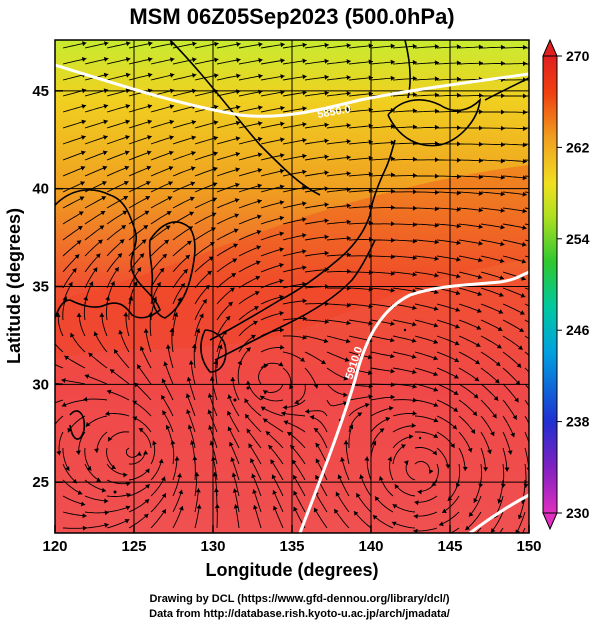 Image resolution: width=599 pixels, height=625 pixels. Describe the element at coordinates (550, 47) in the screenshot. I see `colorbar-max-arrow` at that location.